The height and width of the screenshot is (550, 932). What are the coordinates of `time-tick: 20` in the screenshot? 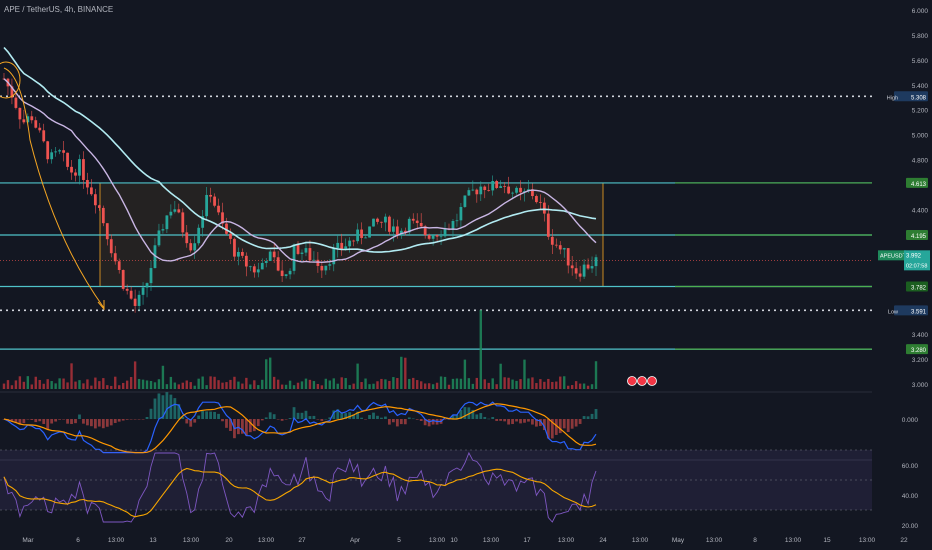 It's located at (229, 540).